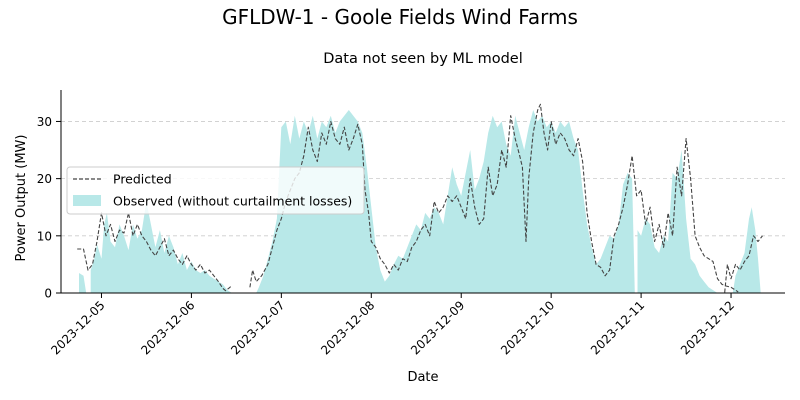  Describe the element at coordinates (437, 327) in the screenshot. I see `x-tick-label: 2023-12-09` at that location.